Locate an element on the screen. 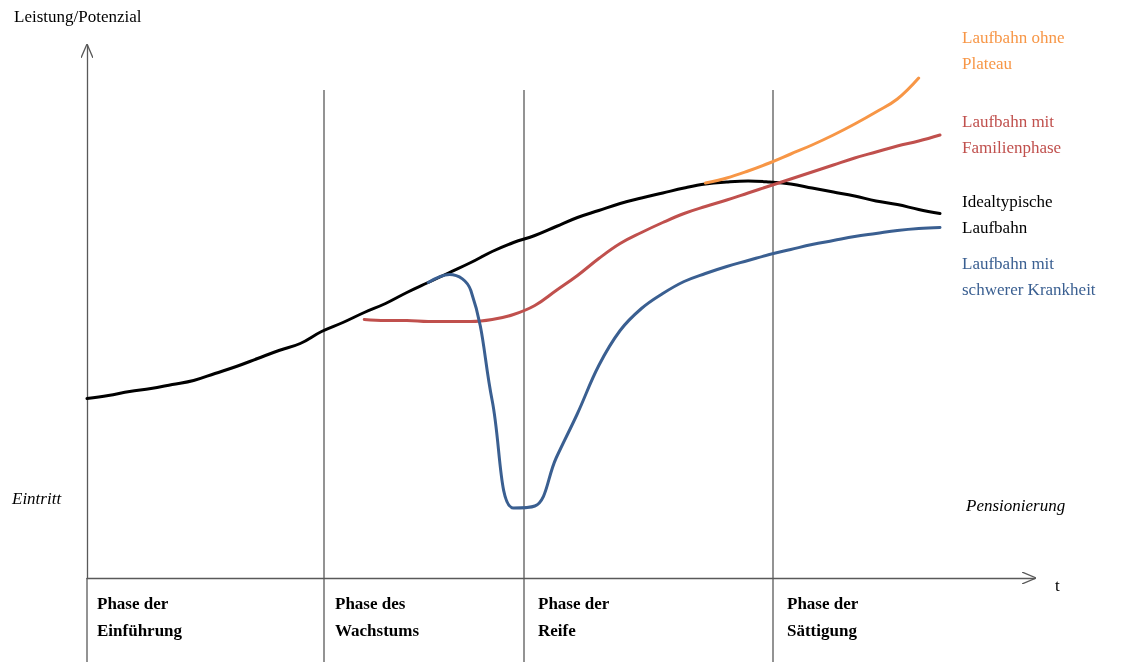 The height and width of the screenshot is (662, 1136). text: Phase der Reife is located at coordinates (576, 617).